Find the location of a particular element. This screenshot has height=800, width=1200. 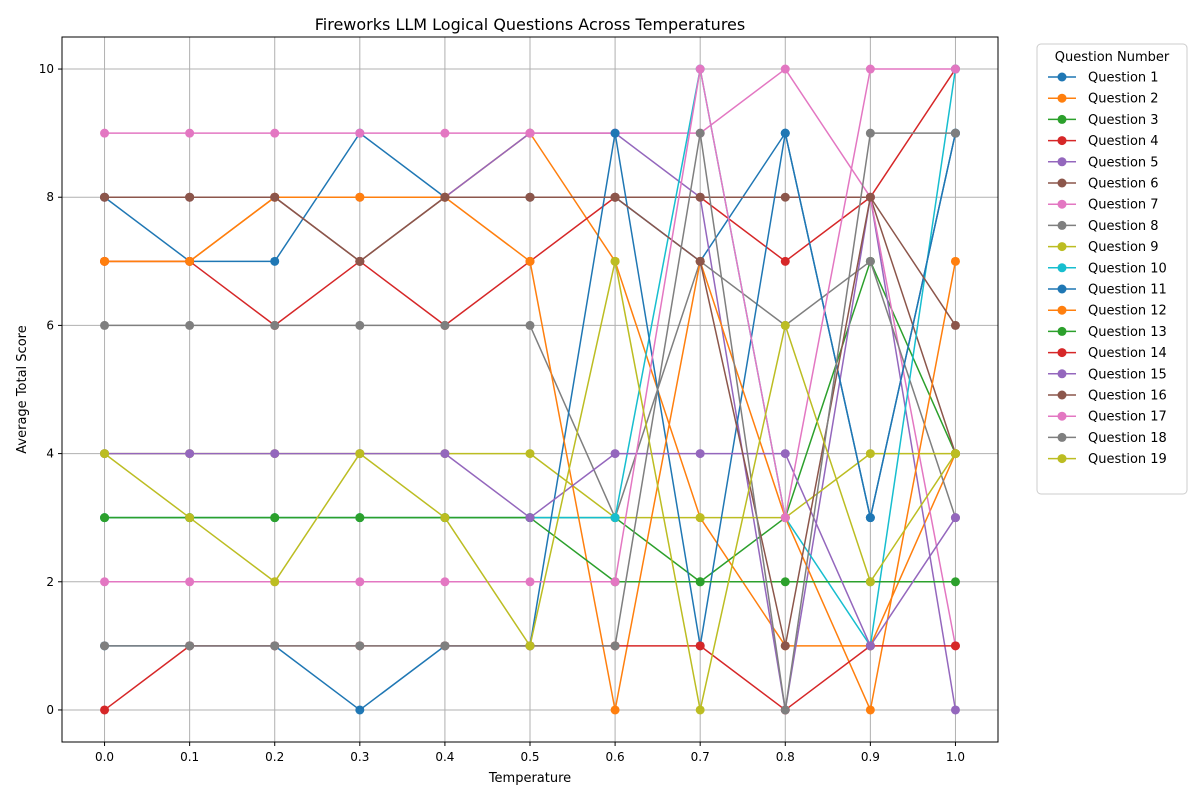

legend-label: Question 1 is located at coordinates (1123, 78).